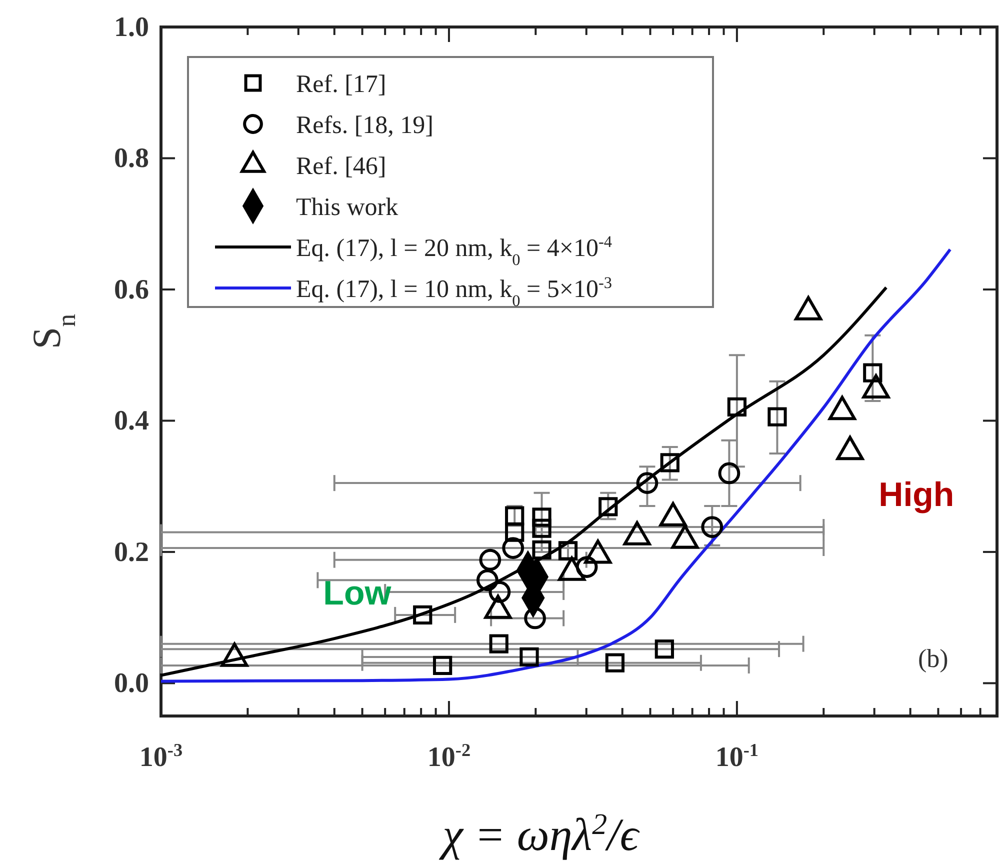  What do you see at coordinates (454, 251) in the screenshot?
I see `legend-label: Eq. (17), l = 20 nm, k$_{0}$ = 4×10$^{-4}$` at bounding box center [454, 251].